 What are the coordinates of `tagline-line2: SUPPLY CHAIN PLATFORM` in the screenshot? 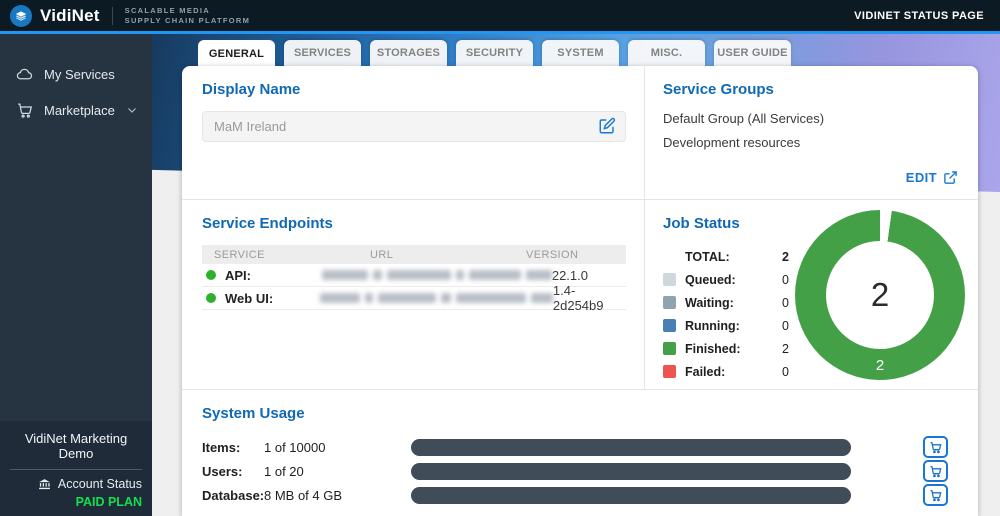 It's located at (187, 20).